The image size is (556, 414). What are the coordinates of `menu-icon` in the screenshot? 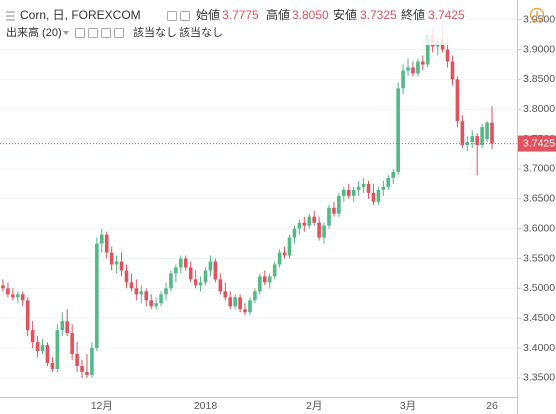 It's located at (10, 16).